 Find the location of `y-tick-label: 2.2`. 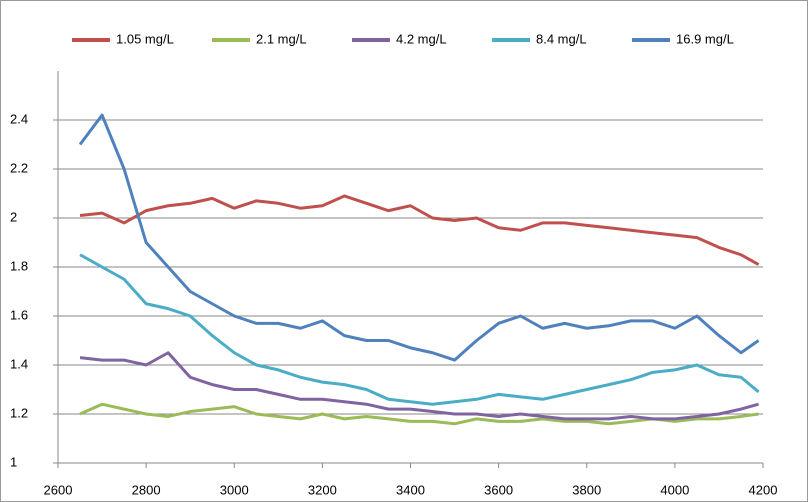

y-tick-label: 2.2 is located at coordinates (19, 167).